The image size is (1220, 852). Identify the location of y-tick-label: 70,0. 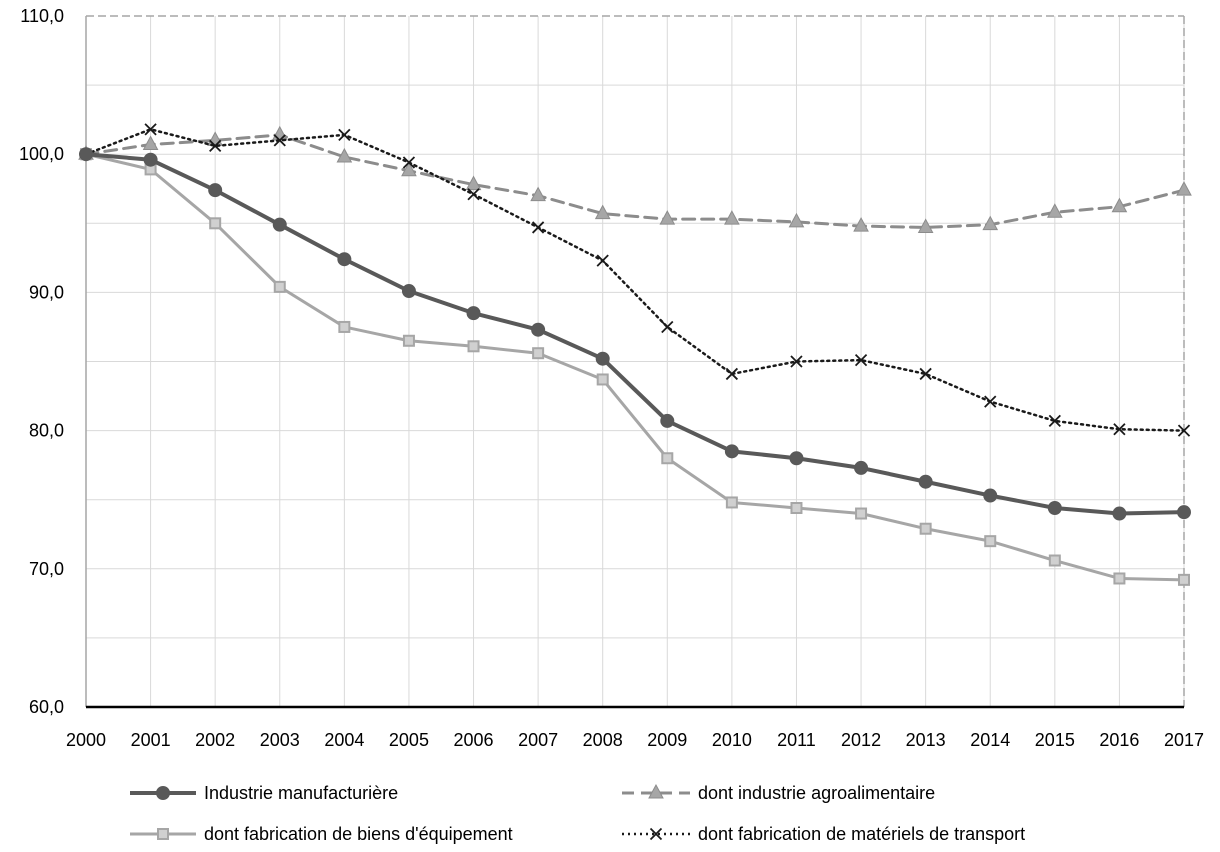
(46, 569).